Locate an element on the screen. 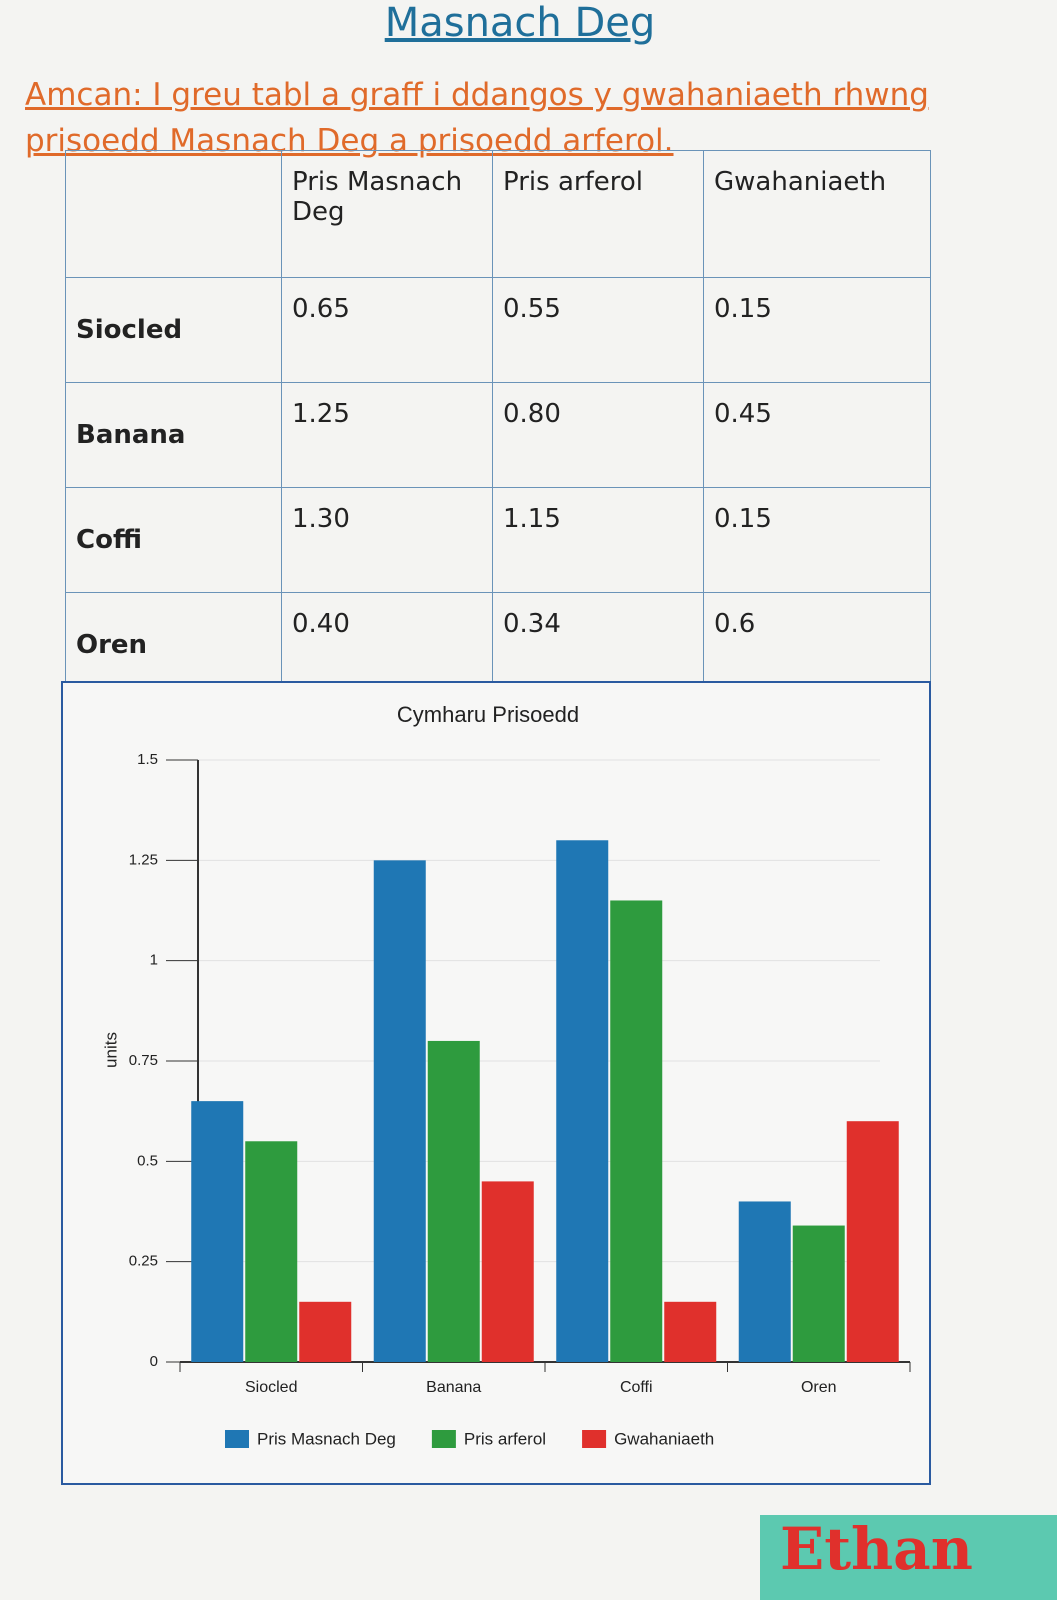  page-title: Masnach Deg is located at coordinates (520, 23).